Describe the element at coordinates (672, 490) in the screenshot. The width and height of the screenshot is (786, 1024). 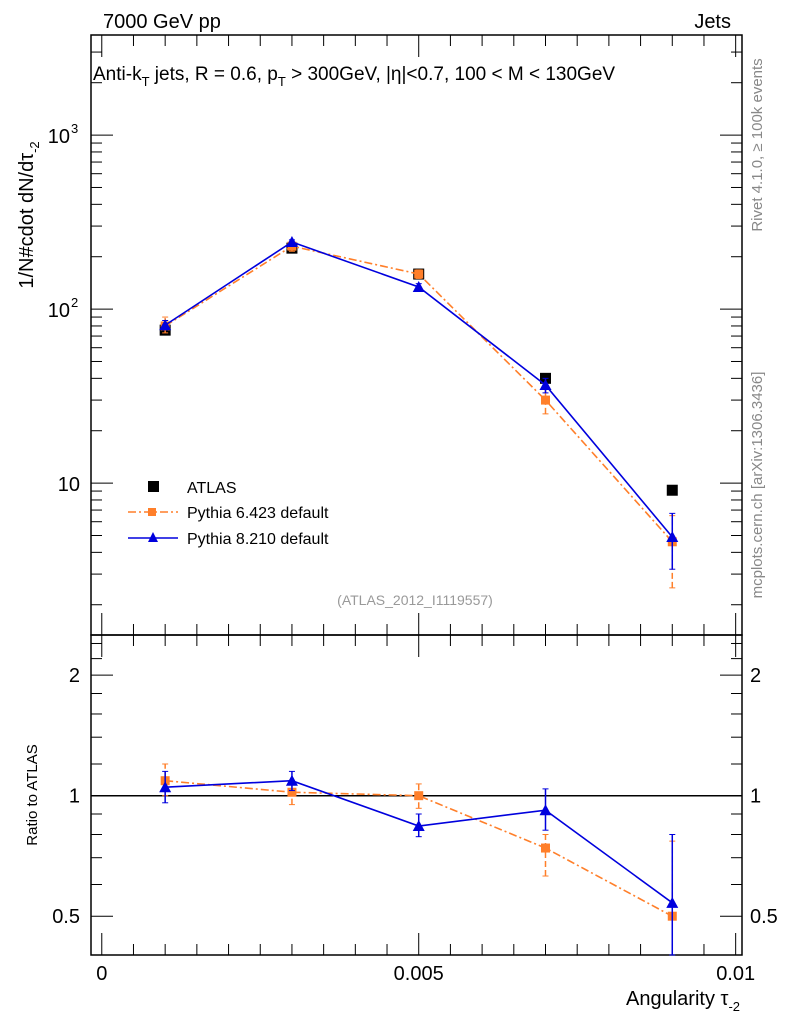
I see `atlas-point` at that location.